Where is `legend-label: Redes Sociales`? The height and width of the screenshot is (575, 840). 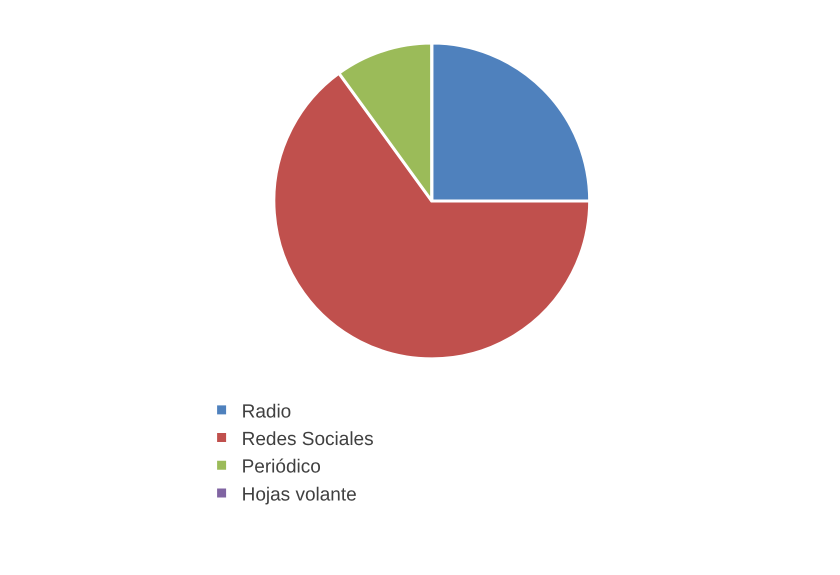 legend-label: Redes Sociales is located at coordinates (308, 439).